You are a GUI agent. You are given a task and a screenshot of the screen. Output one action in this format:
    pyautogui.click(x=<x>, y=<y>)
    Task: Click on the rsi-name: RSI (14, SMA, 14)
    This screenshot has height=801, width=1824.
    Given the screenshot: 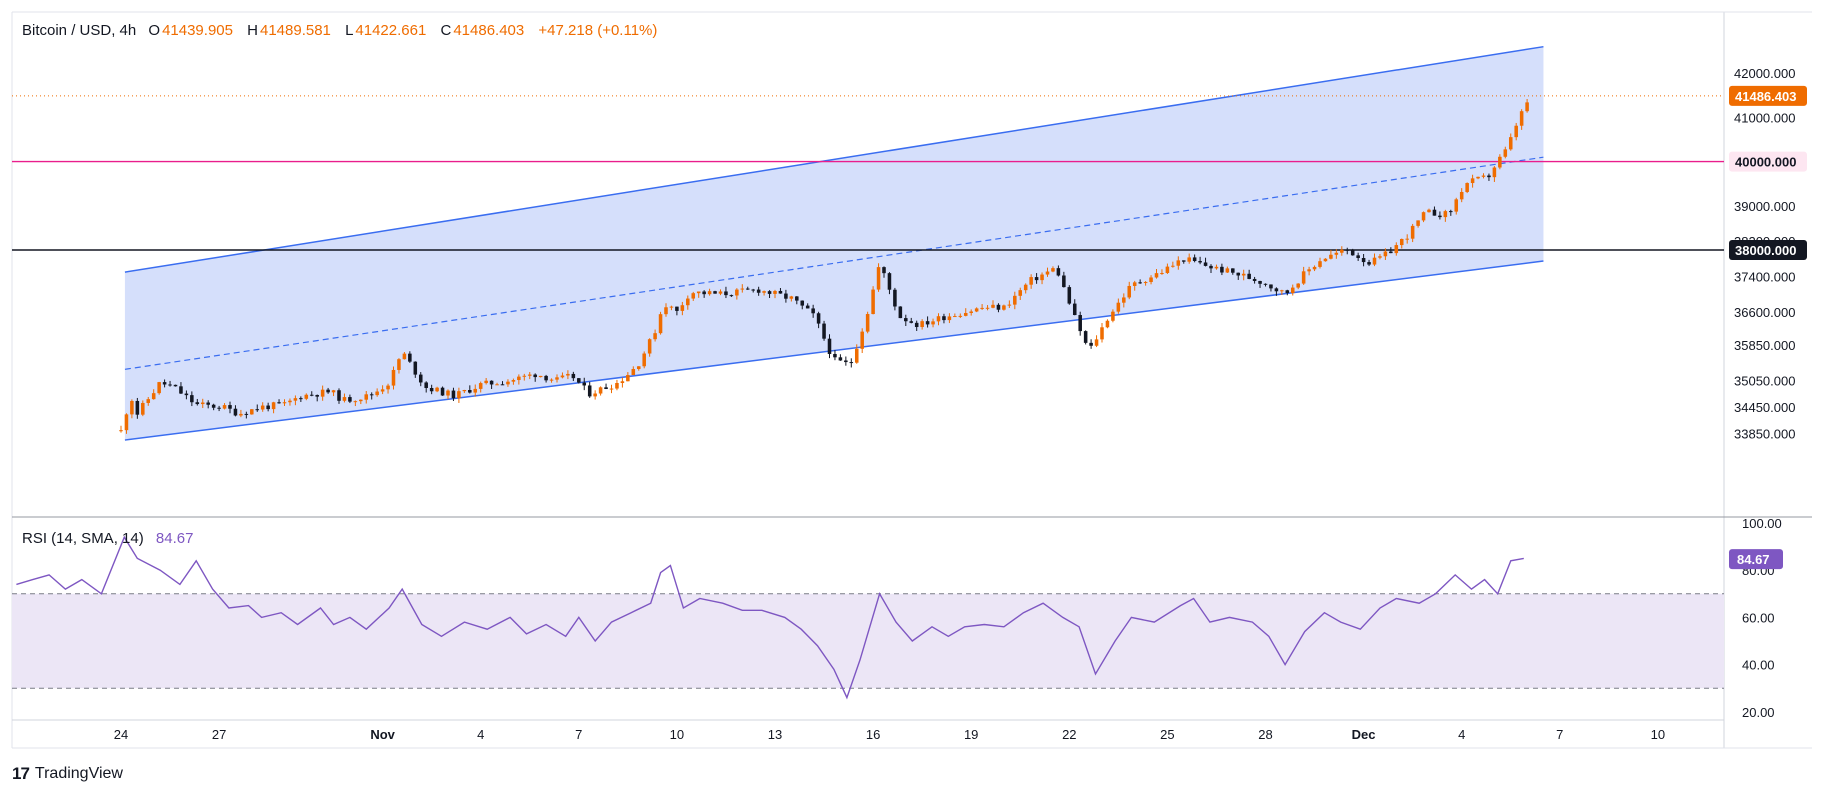 What is the action you would take?
    pyautogui.click(x=83, y=538)
    